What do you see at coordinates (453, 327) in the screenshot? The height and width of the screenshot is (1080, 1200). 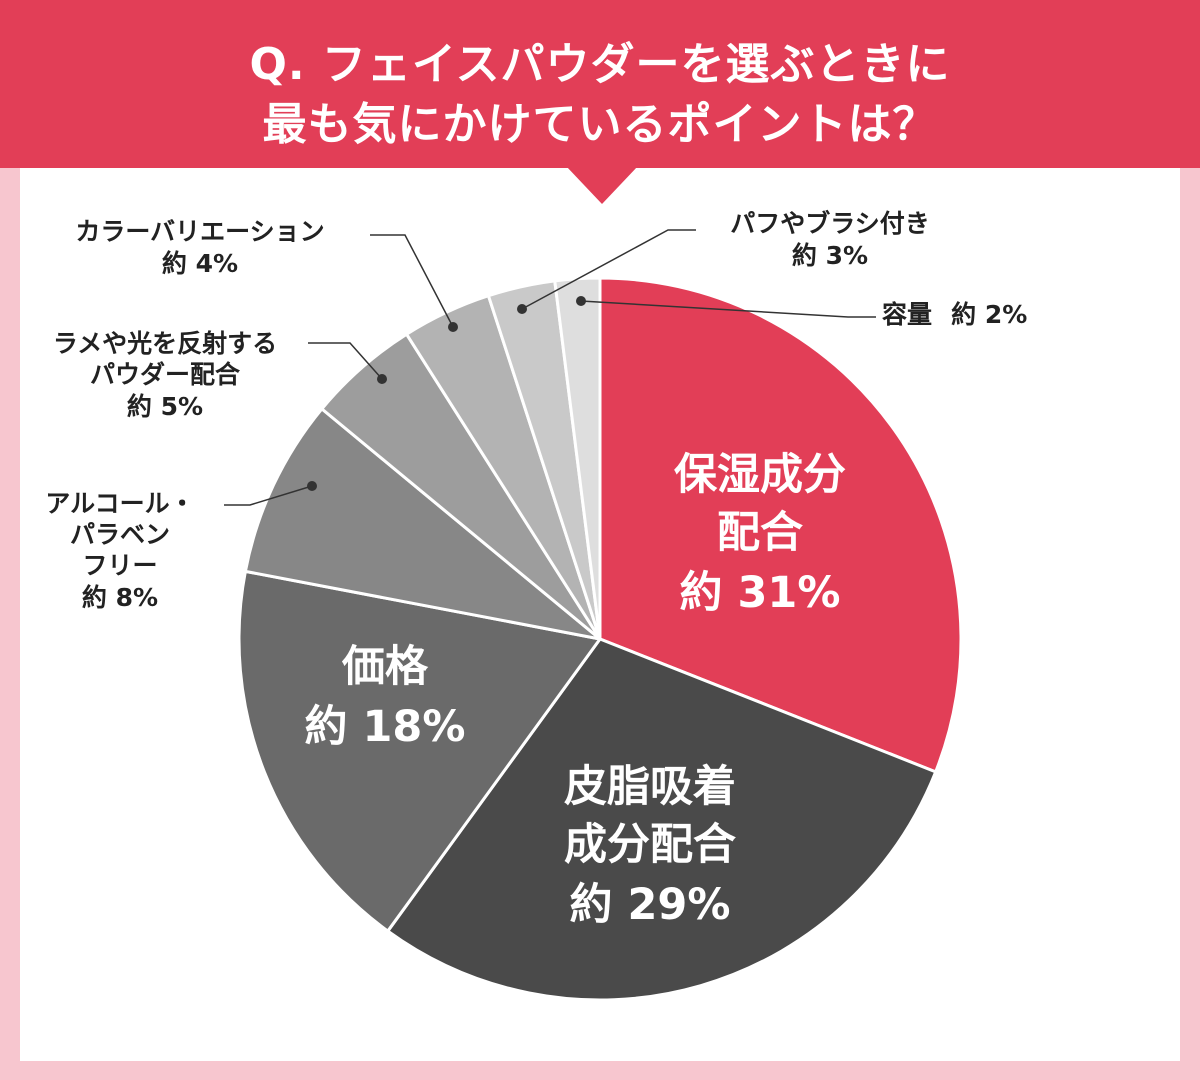 I see `leader-dot-color-variation` at bounding box center [453, 327].